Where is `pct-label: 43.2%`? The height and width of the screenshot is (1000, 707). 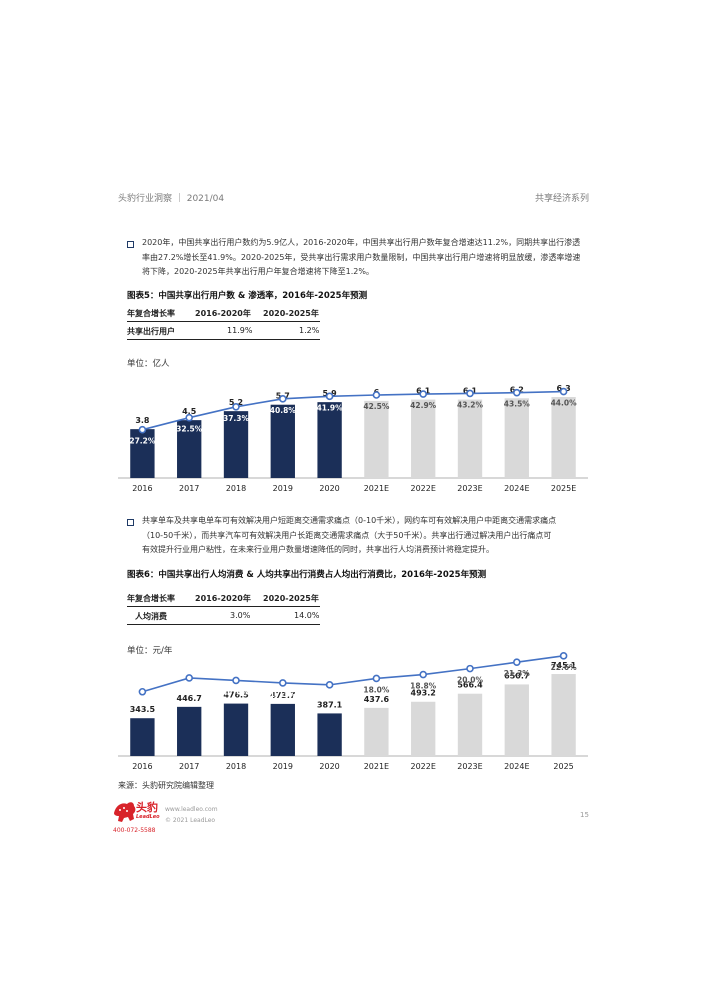
pct-label: 43.2% is located at coordinates (470, 404).